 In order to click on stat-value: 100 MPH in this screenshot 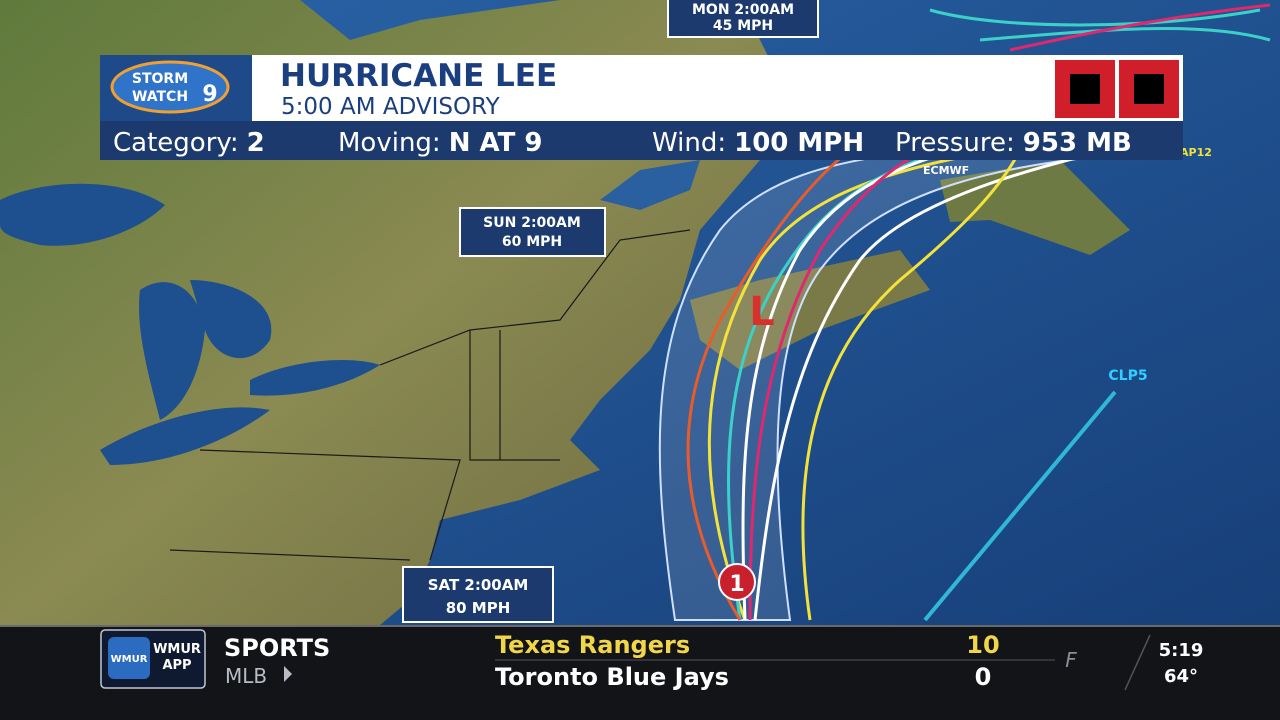, I will do `click(799, 143)`.